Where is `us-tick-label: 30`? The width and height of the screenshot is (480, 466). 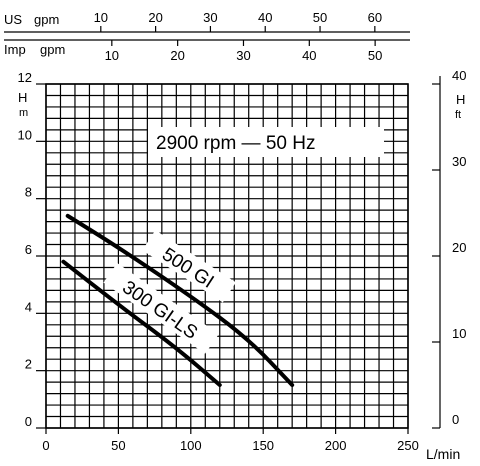
us-tick-label: 30 is located at coordinates (210, 17).